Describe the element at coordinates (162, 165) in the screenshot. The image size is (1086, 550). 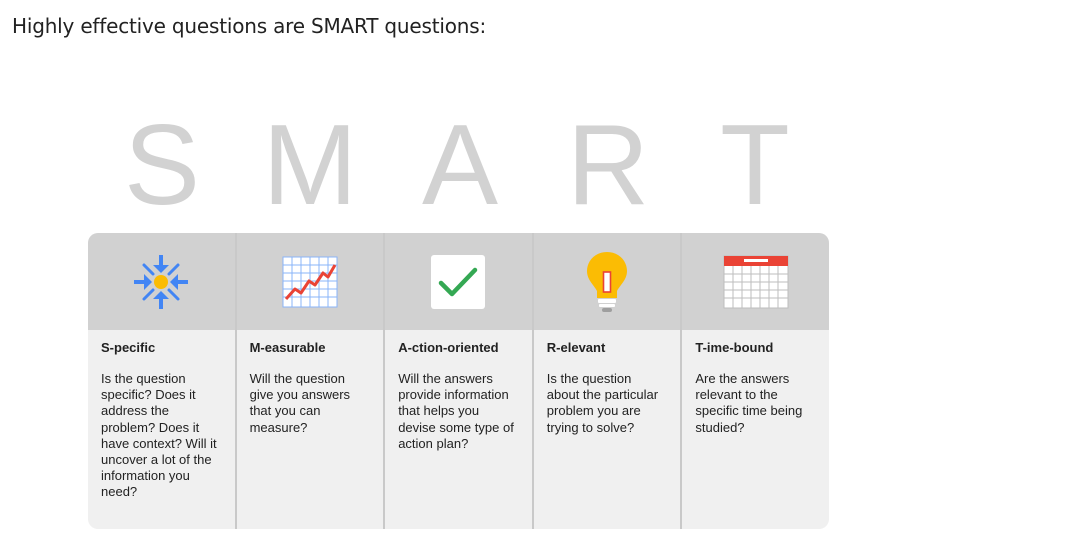
I see `acronym-letter-s: S` at that location.